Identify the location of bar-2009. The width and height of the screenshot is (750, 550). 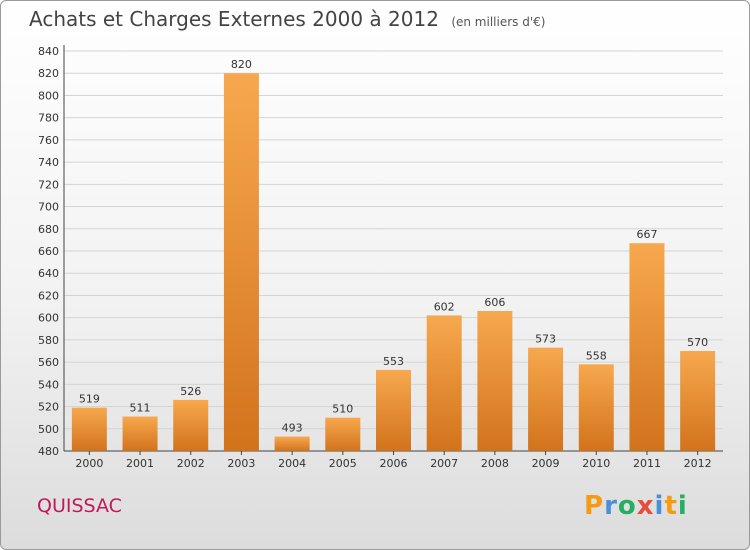
(546, 399).